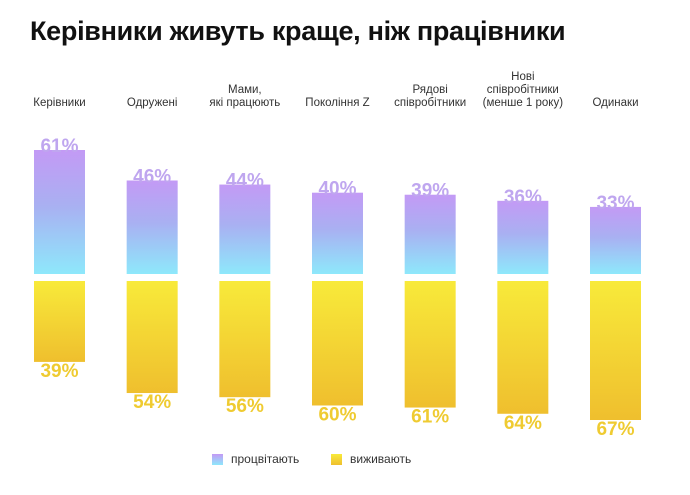  I want to click on value-label-survive: 67%, so click(615, 429).